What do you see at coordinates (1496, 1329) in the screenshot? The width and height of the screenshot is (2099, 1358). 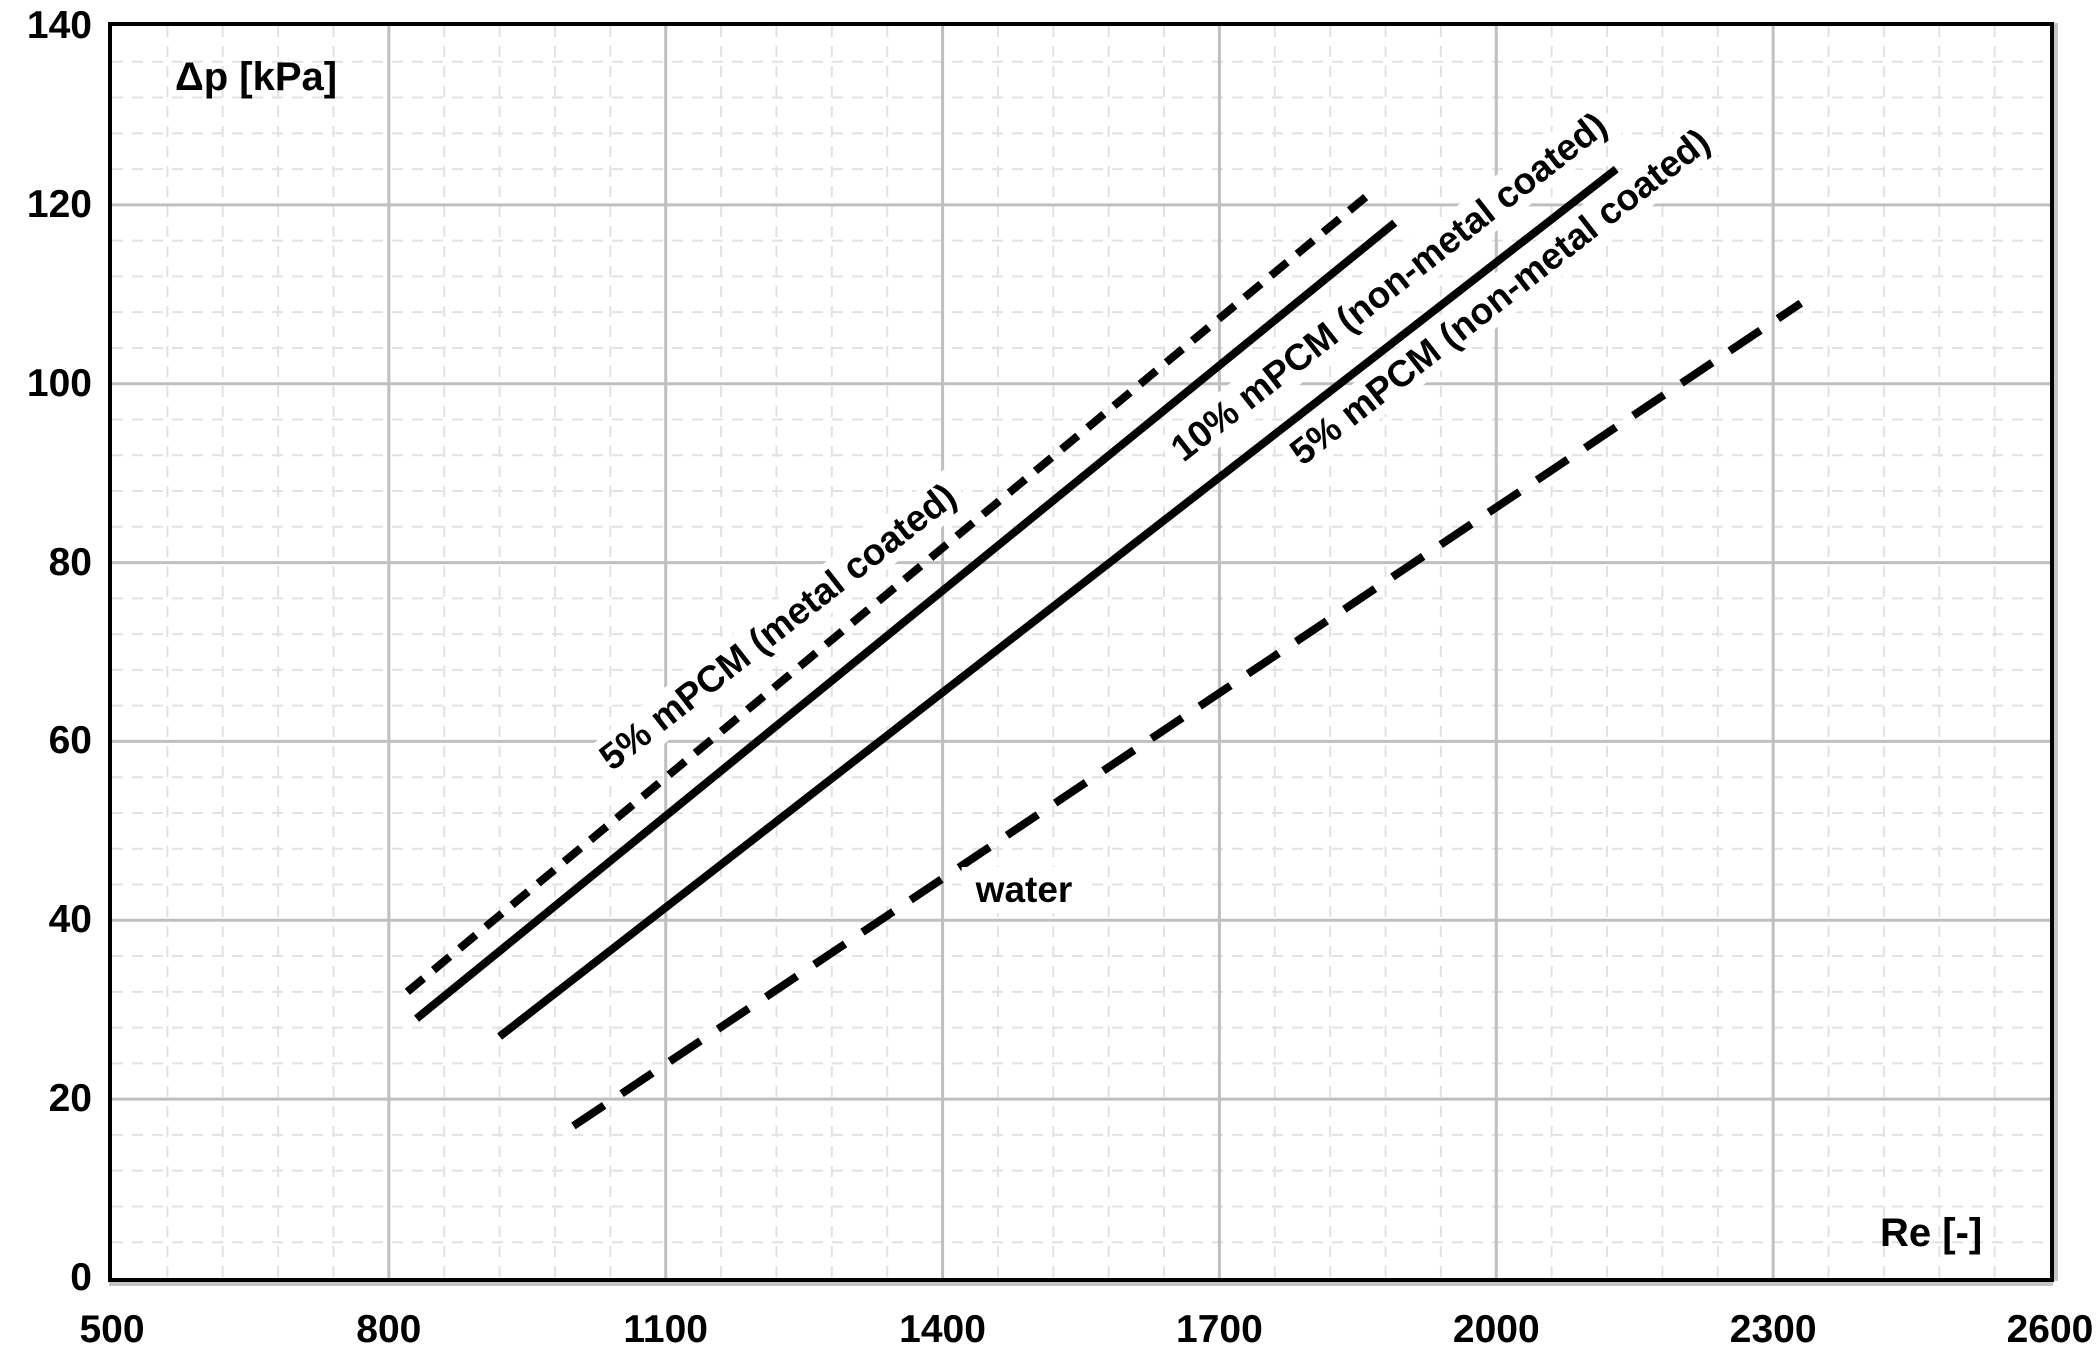 I see `x-tick-label-2000: 2000` at bounding box center [1496, 1329].